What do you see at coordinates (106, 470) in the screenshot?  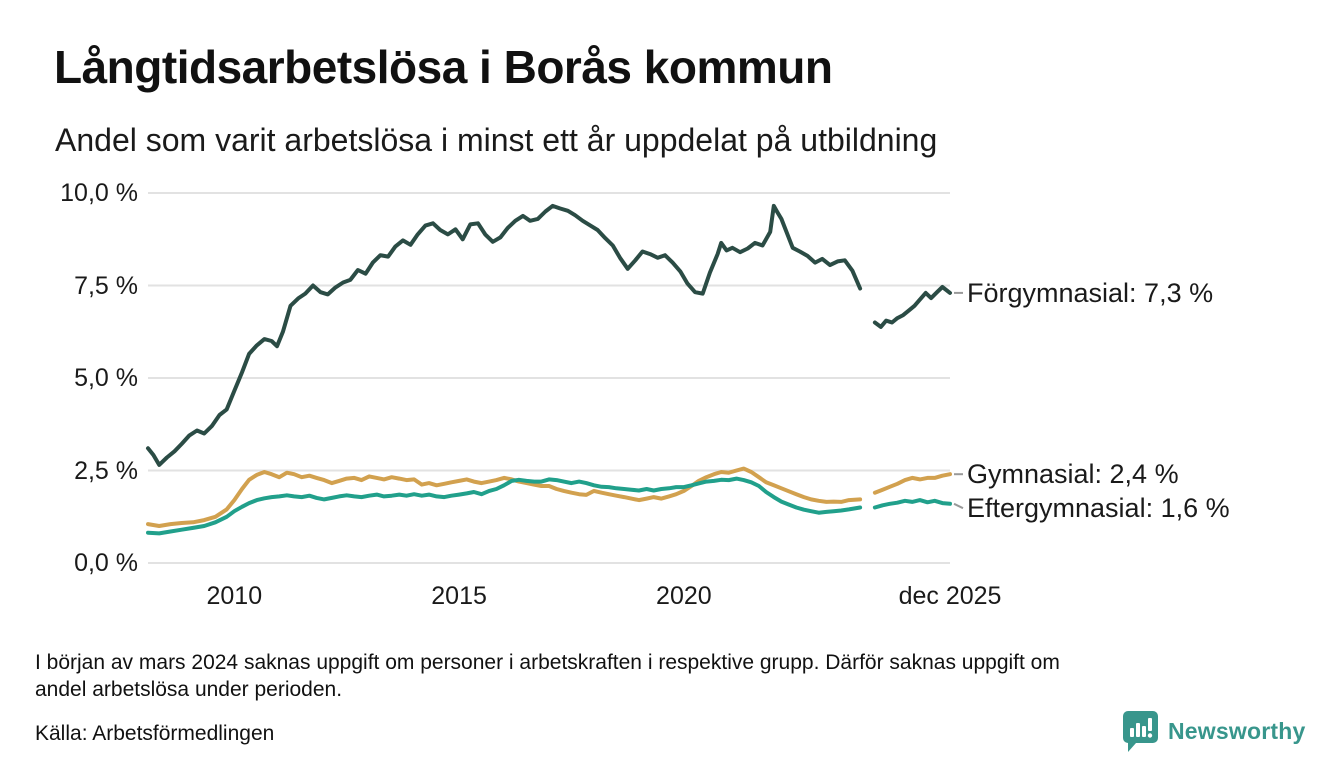 I see `y-axis-tick-label: 2,5 %` at bounding box center [106, 470].